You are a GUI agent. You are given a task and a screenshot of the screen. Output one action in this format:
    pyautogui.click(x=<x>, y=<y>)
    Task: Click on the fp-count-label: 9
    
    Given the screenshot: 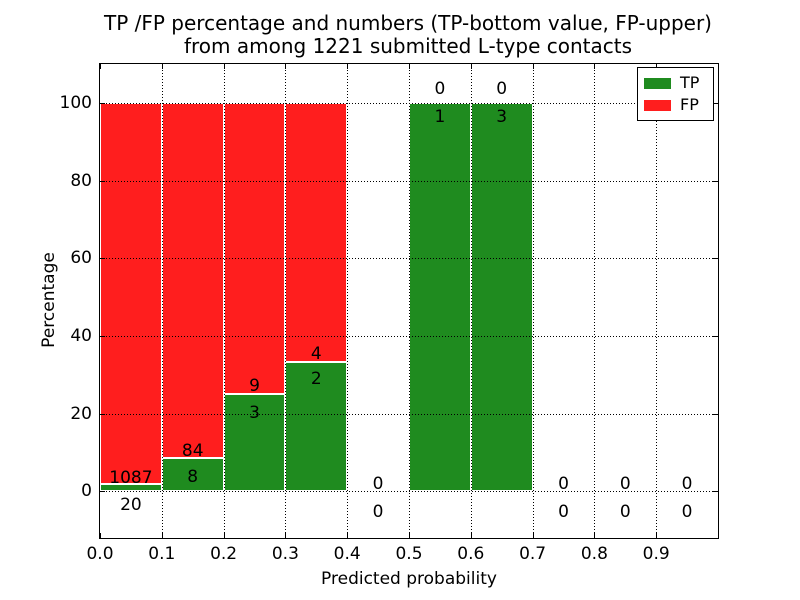 What is the action you would take?
    pyautogui.click(x=254, y=385)
    